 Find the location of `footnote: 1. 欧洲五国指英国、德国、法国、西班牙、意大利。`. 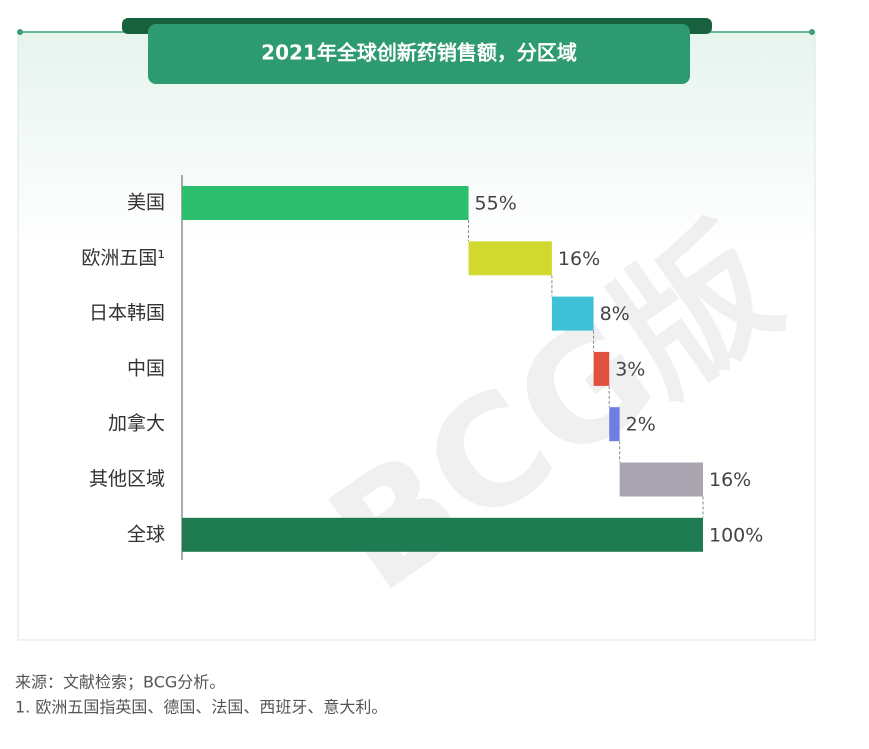

footnote: 1. 欧洲五国指英国、德国、法国、西班牙、意大利。 is located at coordinates (201, 707).